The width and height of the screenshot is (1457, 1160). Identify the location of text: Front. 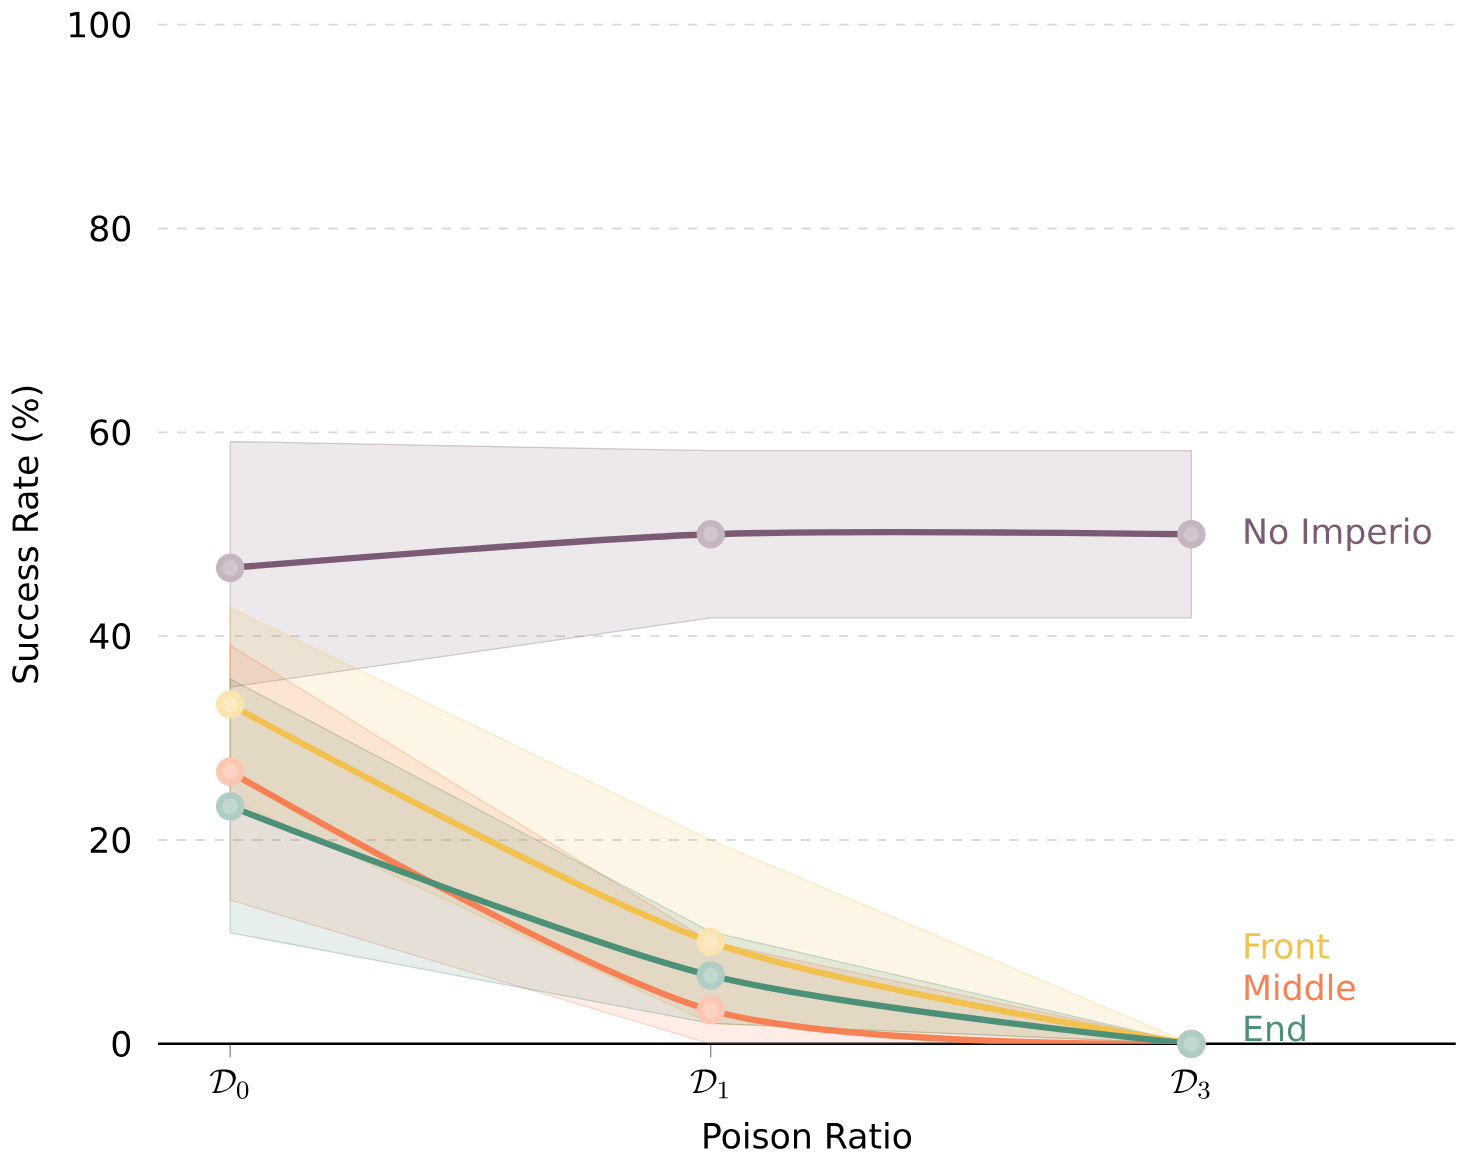
(1287, 946).